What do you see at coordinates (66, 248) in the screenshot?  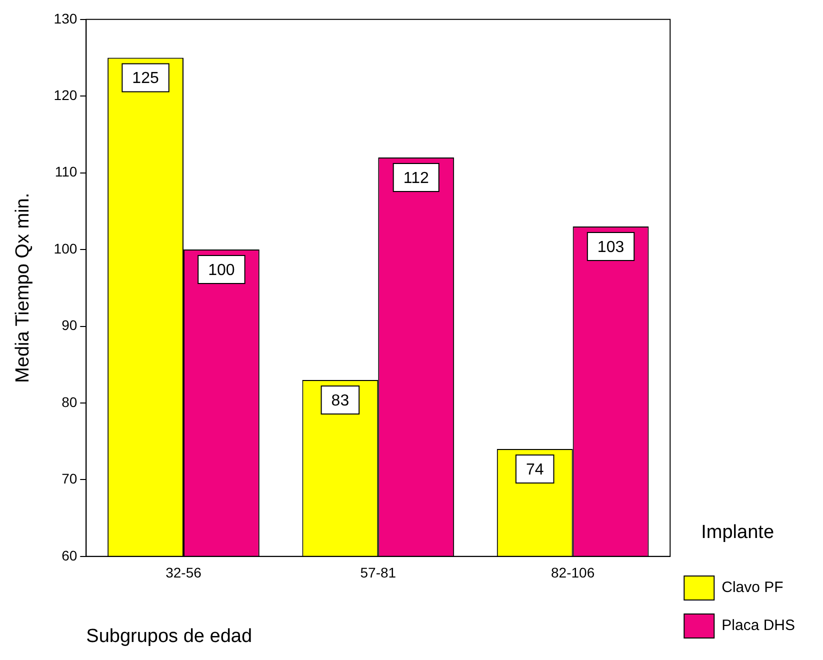 I see `y-tick-label: 100` at bounding box center [66, 248].